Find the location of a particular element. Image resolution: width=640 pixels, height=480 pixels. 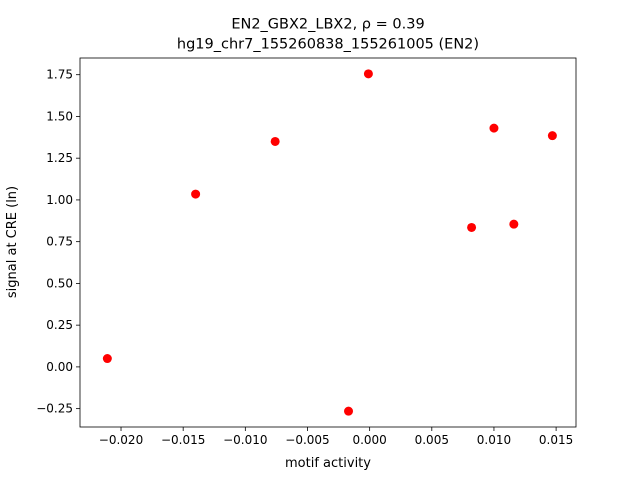

y-tick-label: 0.75 is located at coordinates (59, 242).